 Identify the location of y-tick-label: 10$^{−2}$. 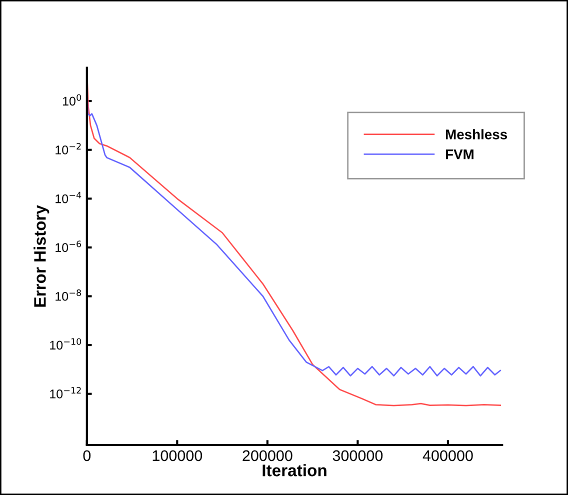
(68, 148).